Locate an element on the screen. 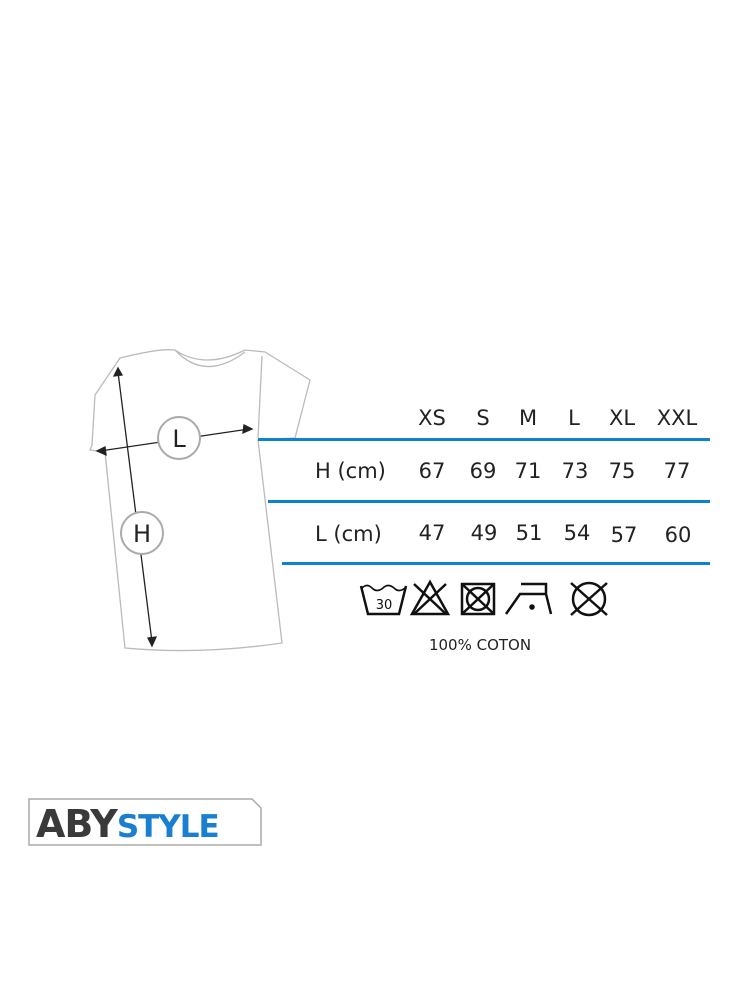  table-cell: 51 is located at coordinates (529, 533).